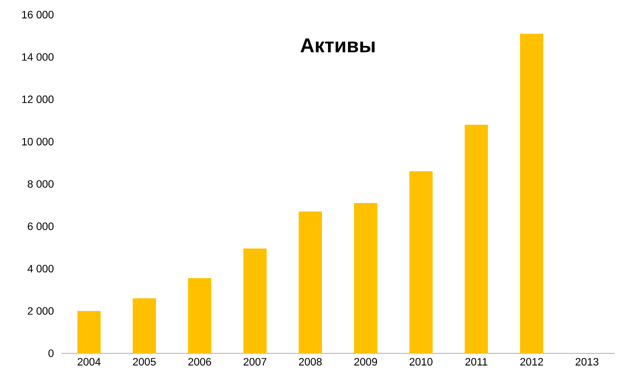  What do you see at coordinates (41, 226) in the screenshot?
I see `y-tick-label: 6 000` at bounding box center [41, 226].